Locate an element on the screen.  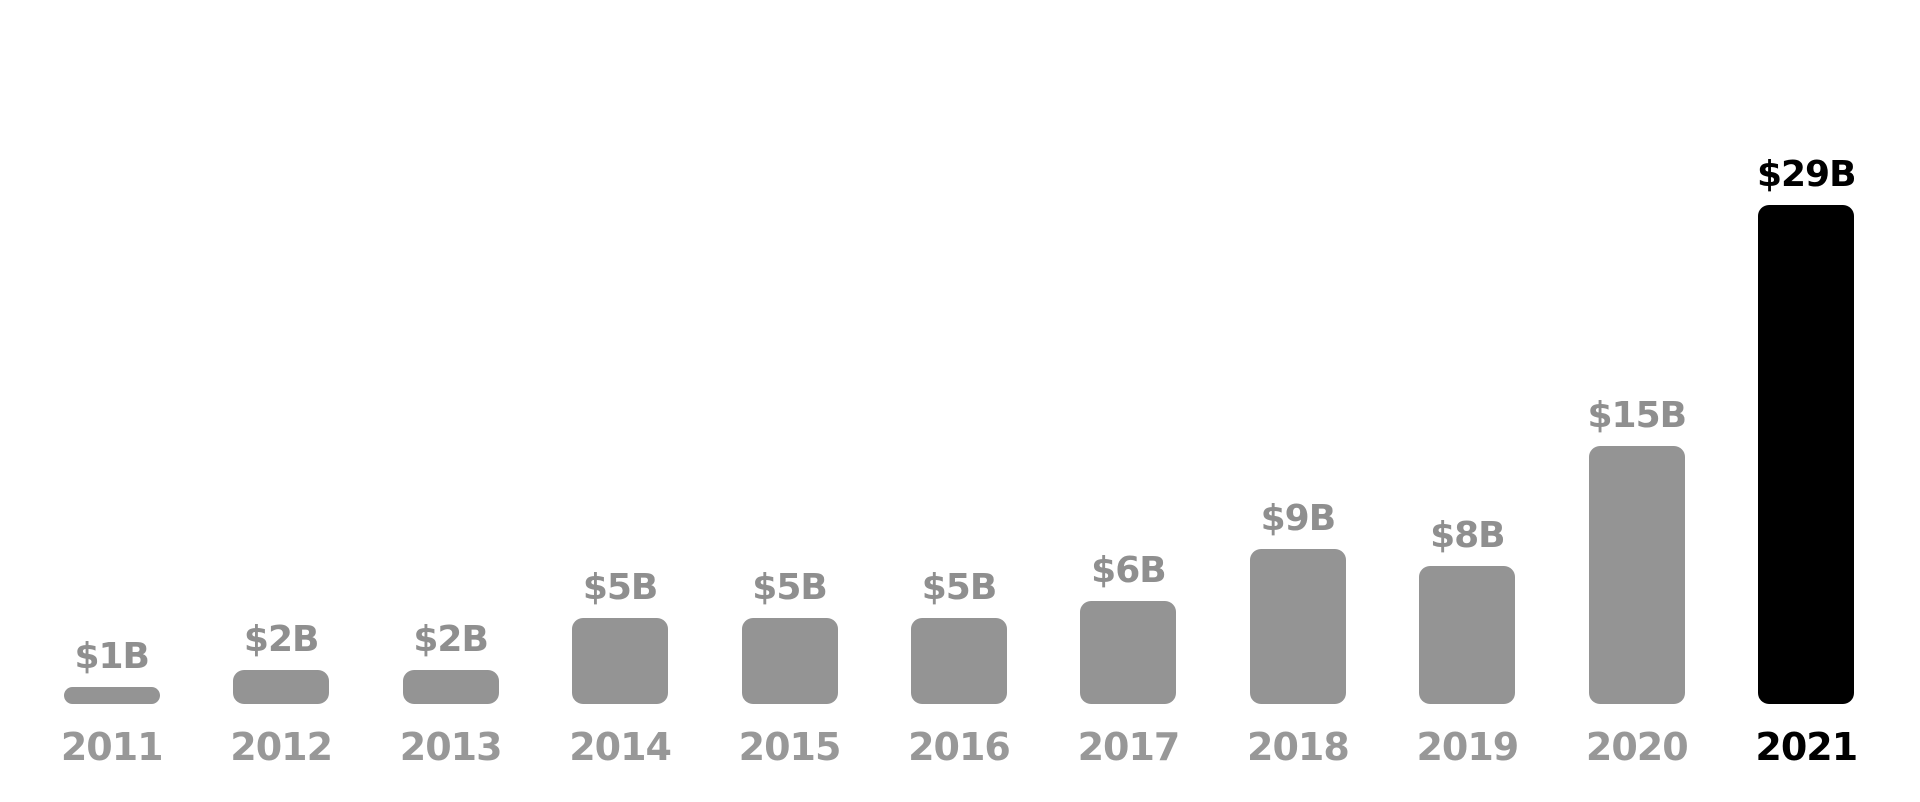
x-axis-label: 2012 is located at coordinates (281, 747).